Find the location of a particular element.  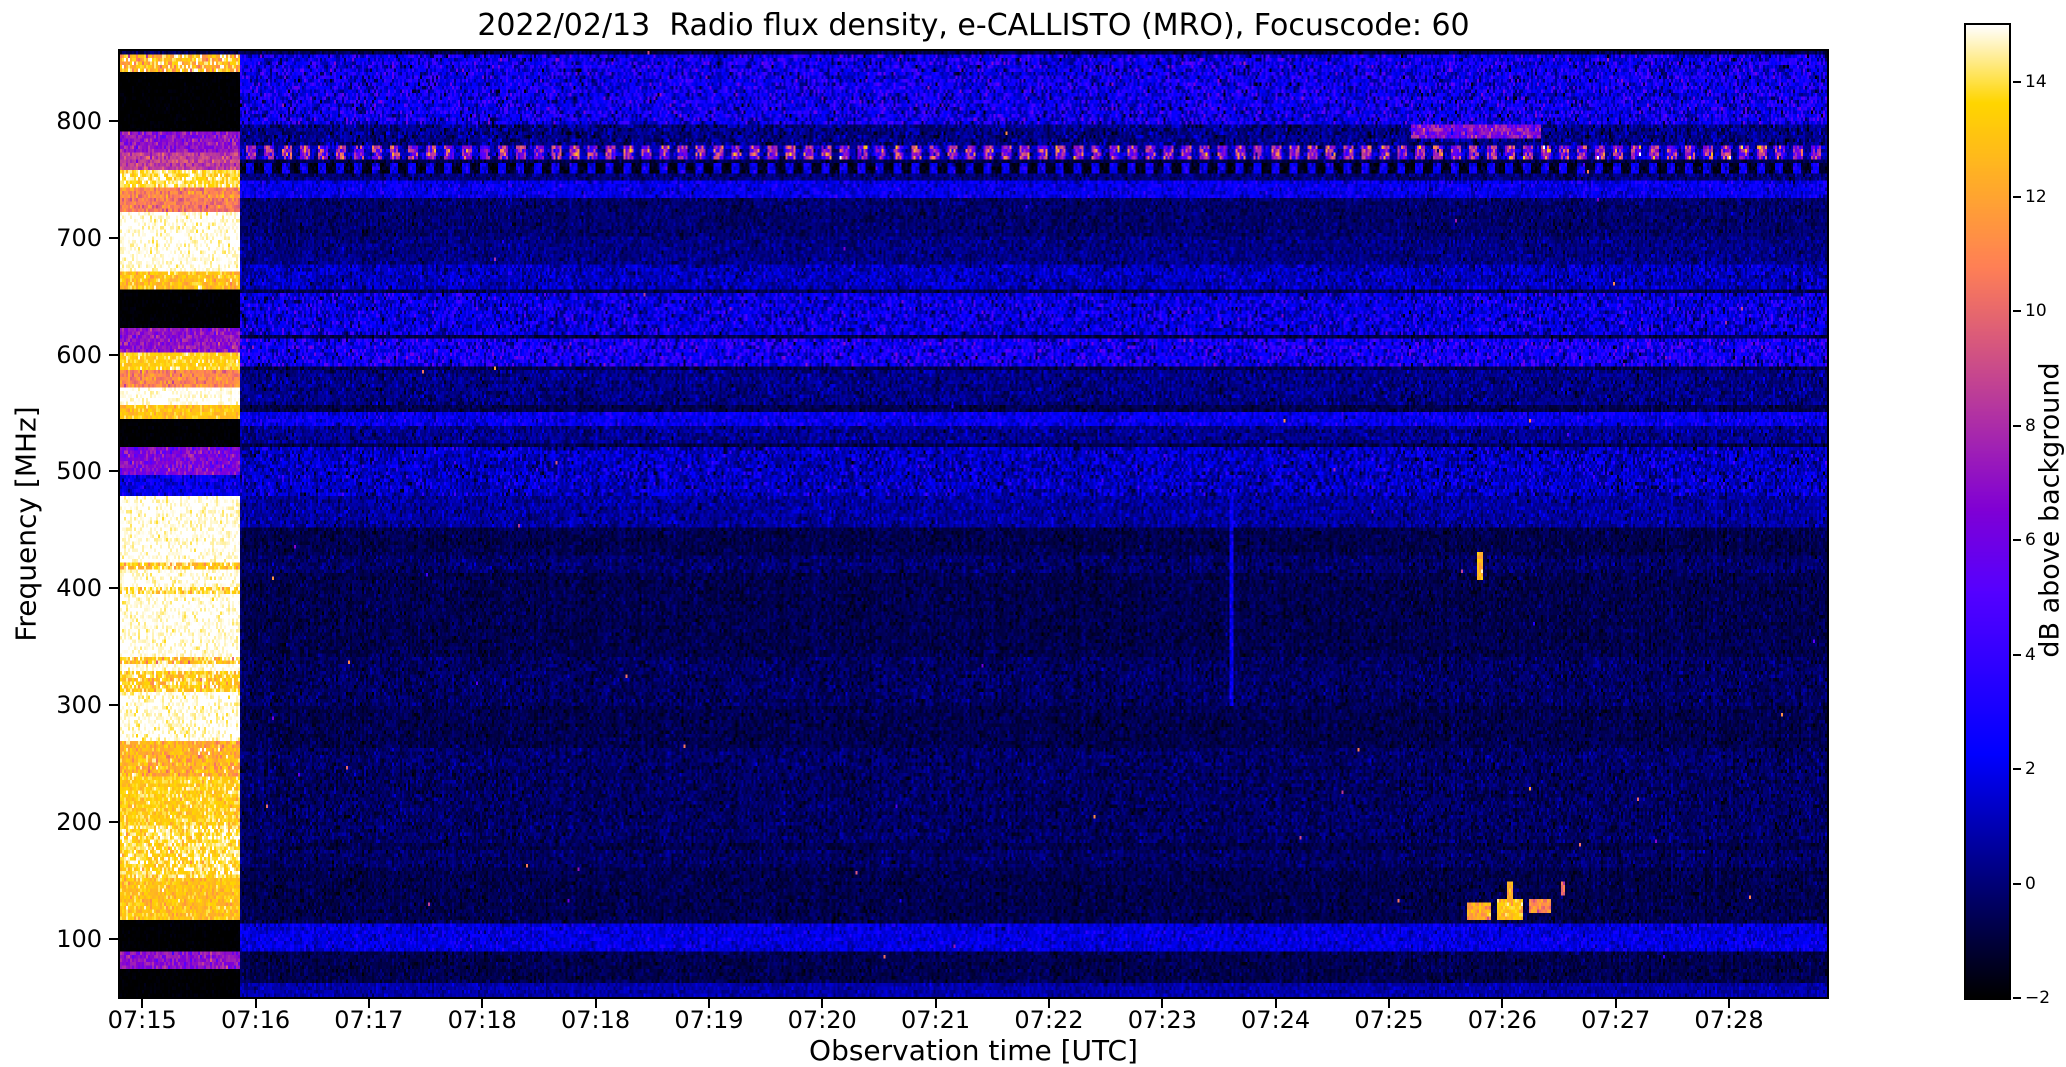

colorbar-tick-label: 8 is located at coordinates (2030, 425).